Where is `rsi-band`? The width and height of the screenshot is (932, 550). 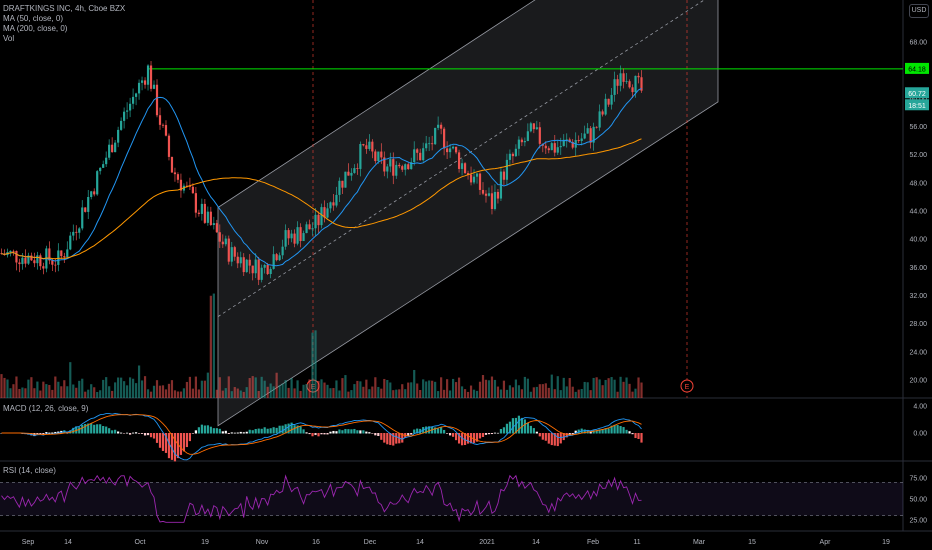
rsi-band is located at coordinates (451, 499).